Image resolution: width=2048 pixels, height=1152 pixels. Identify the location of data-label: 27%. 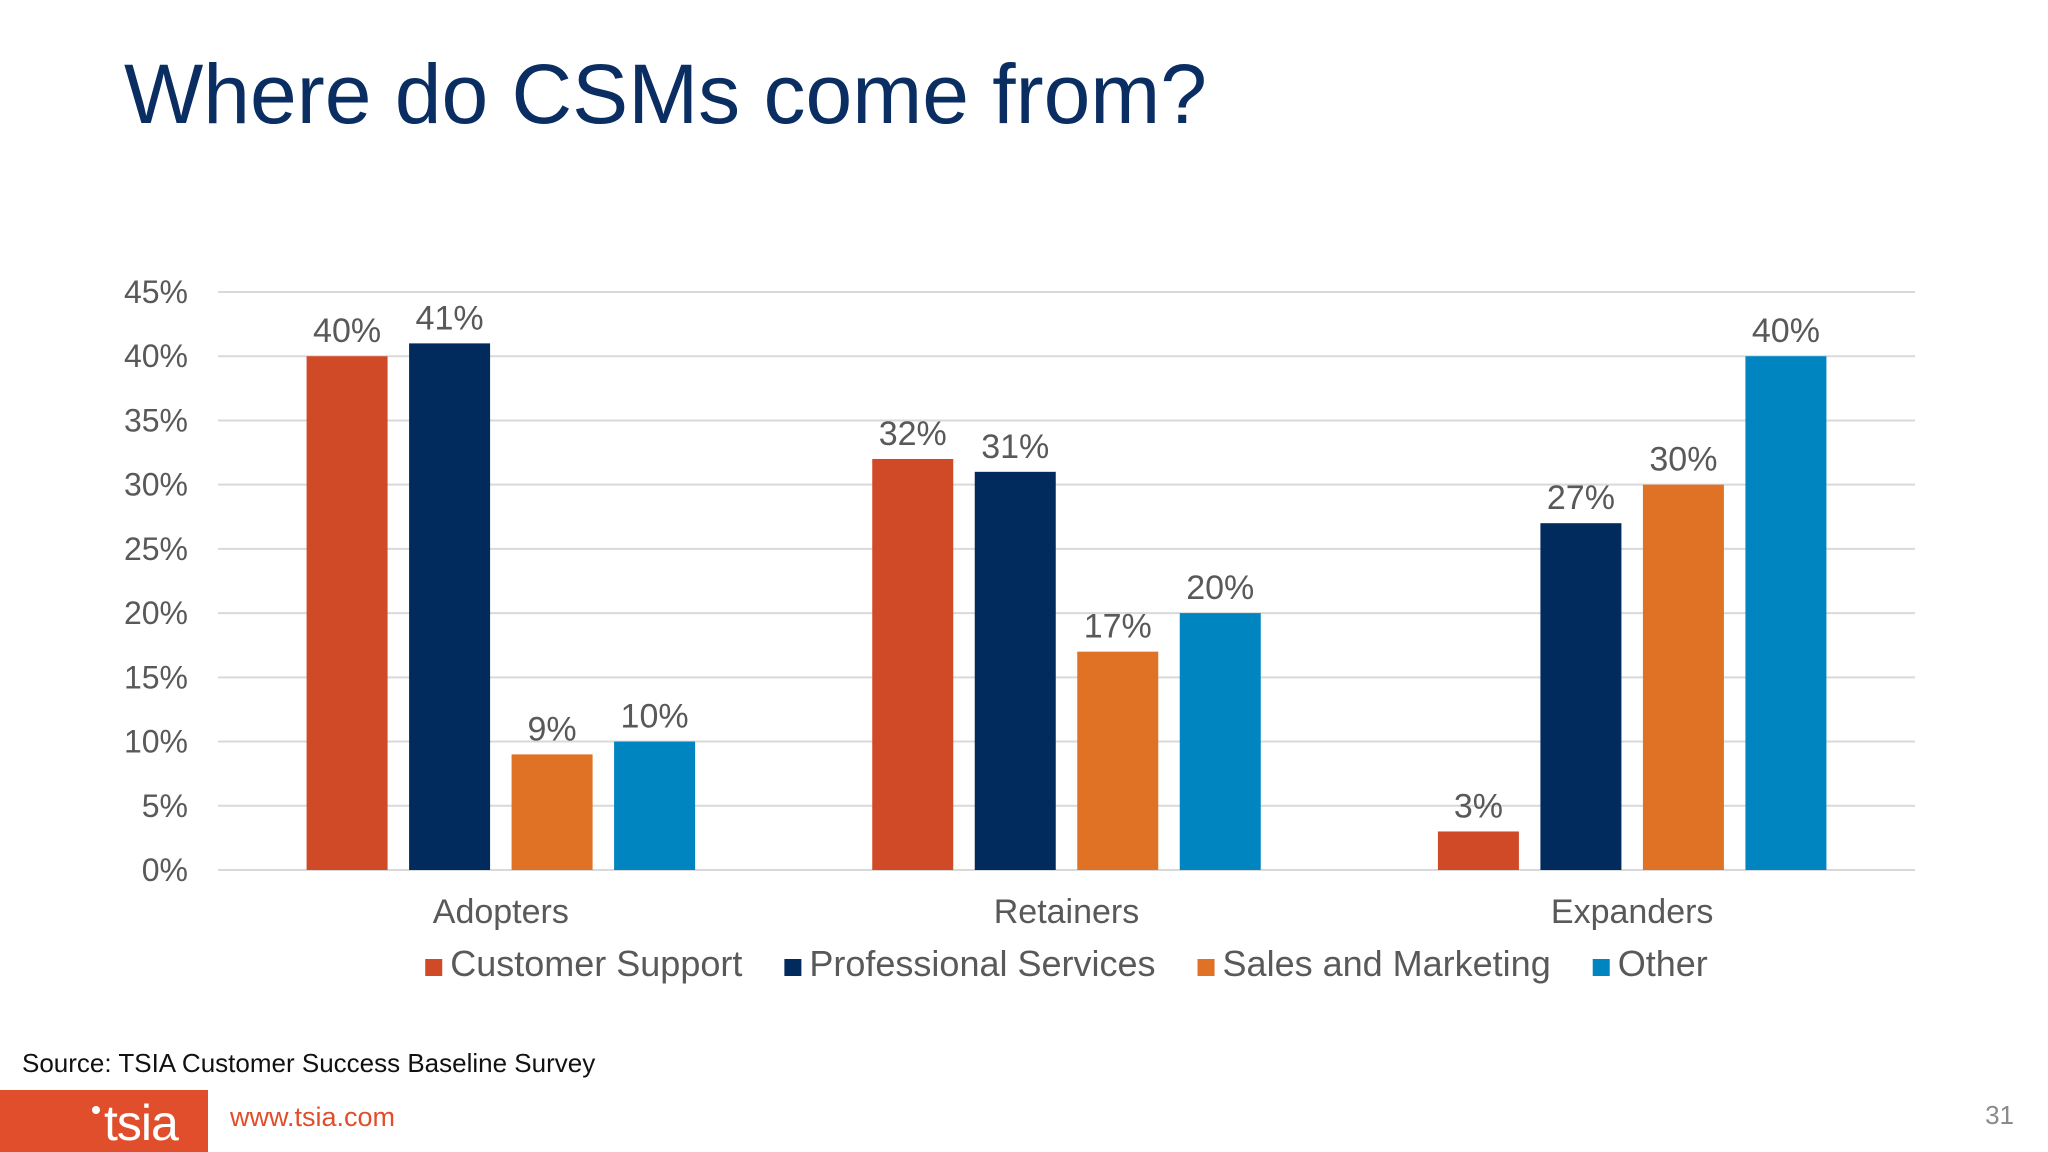
(1581, 498).